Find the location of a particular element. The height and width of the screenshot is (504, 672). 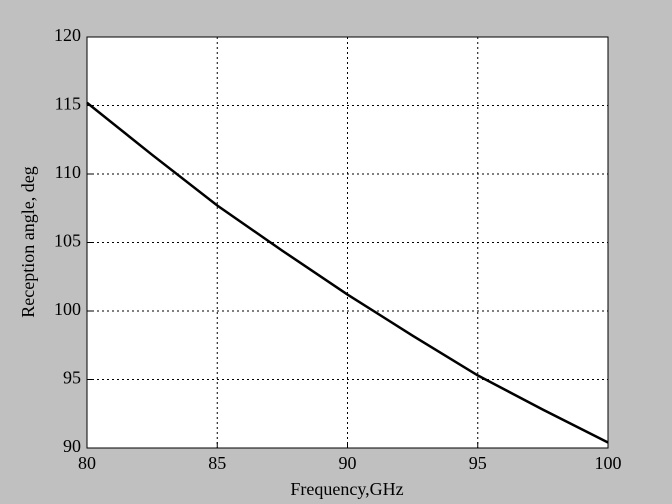

x-tick-label: 90 is located at coordinates (348, 463).